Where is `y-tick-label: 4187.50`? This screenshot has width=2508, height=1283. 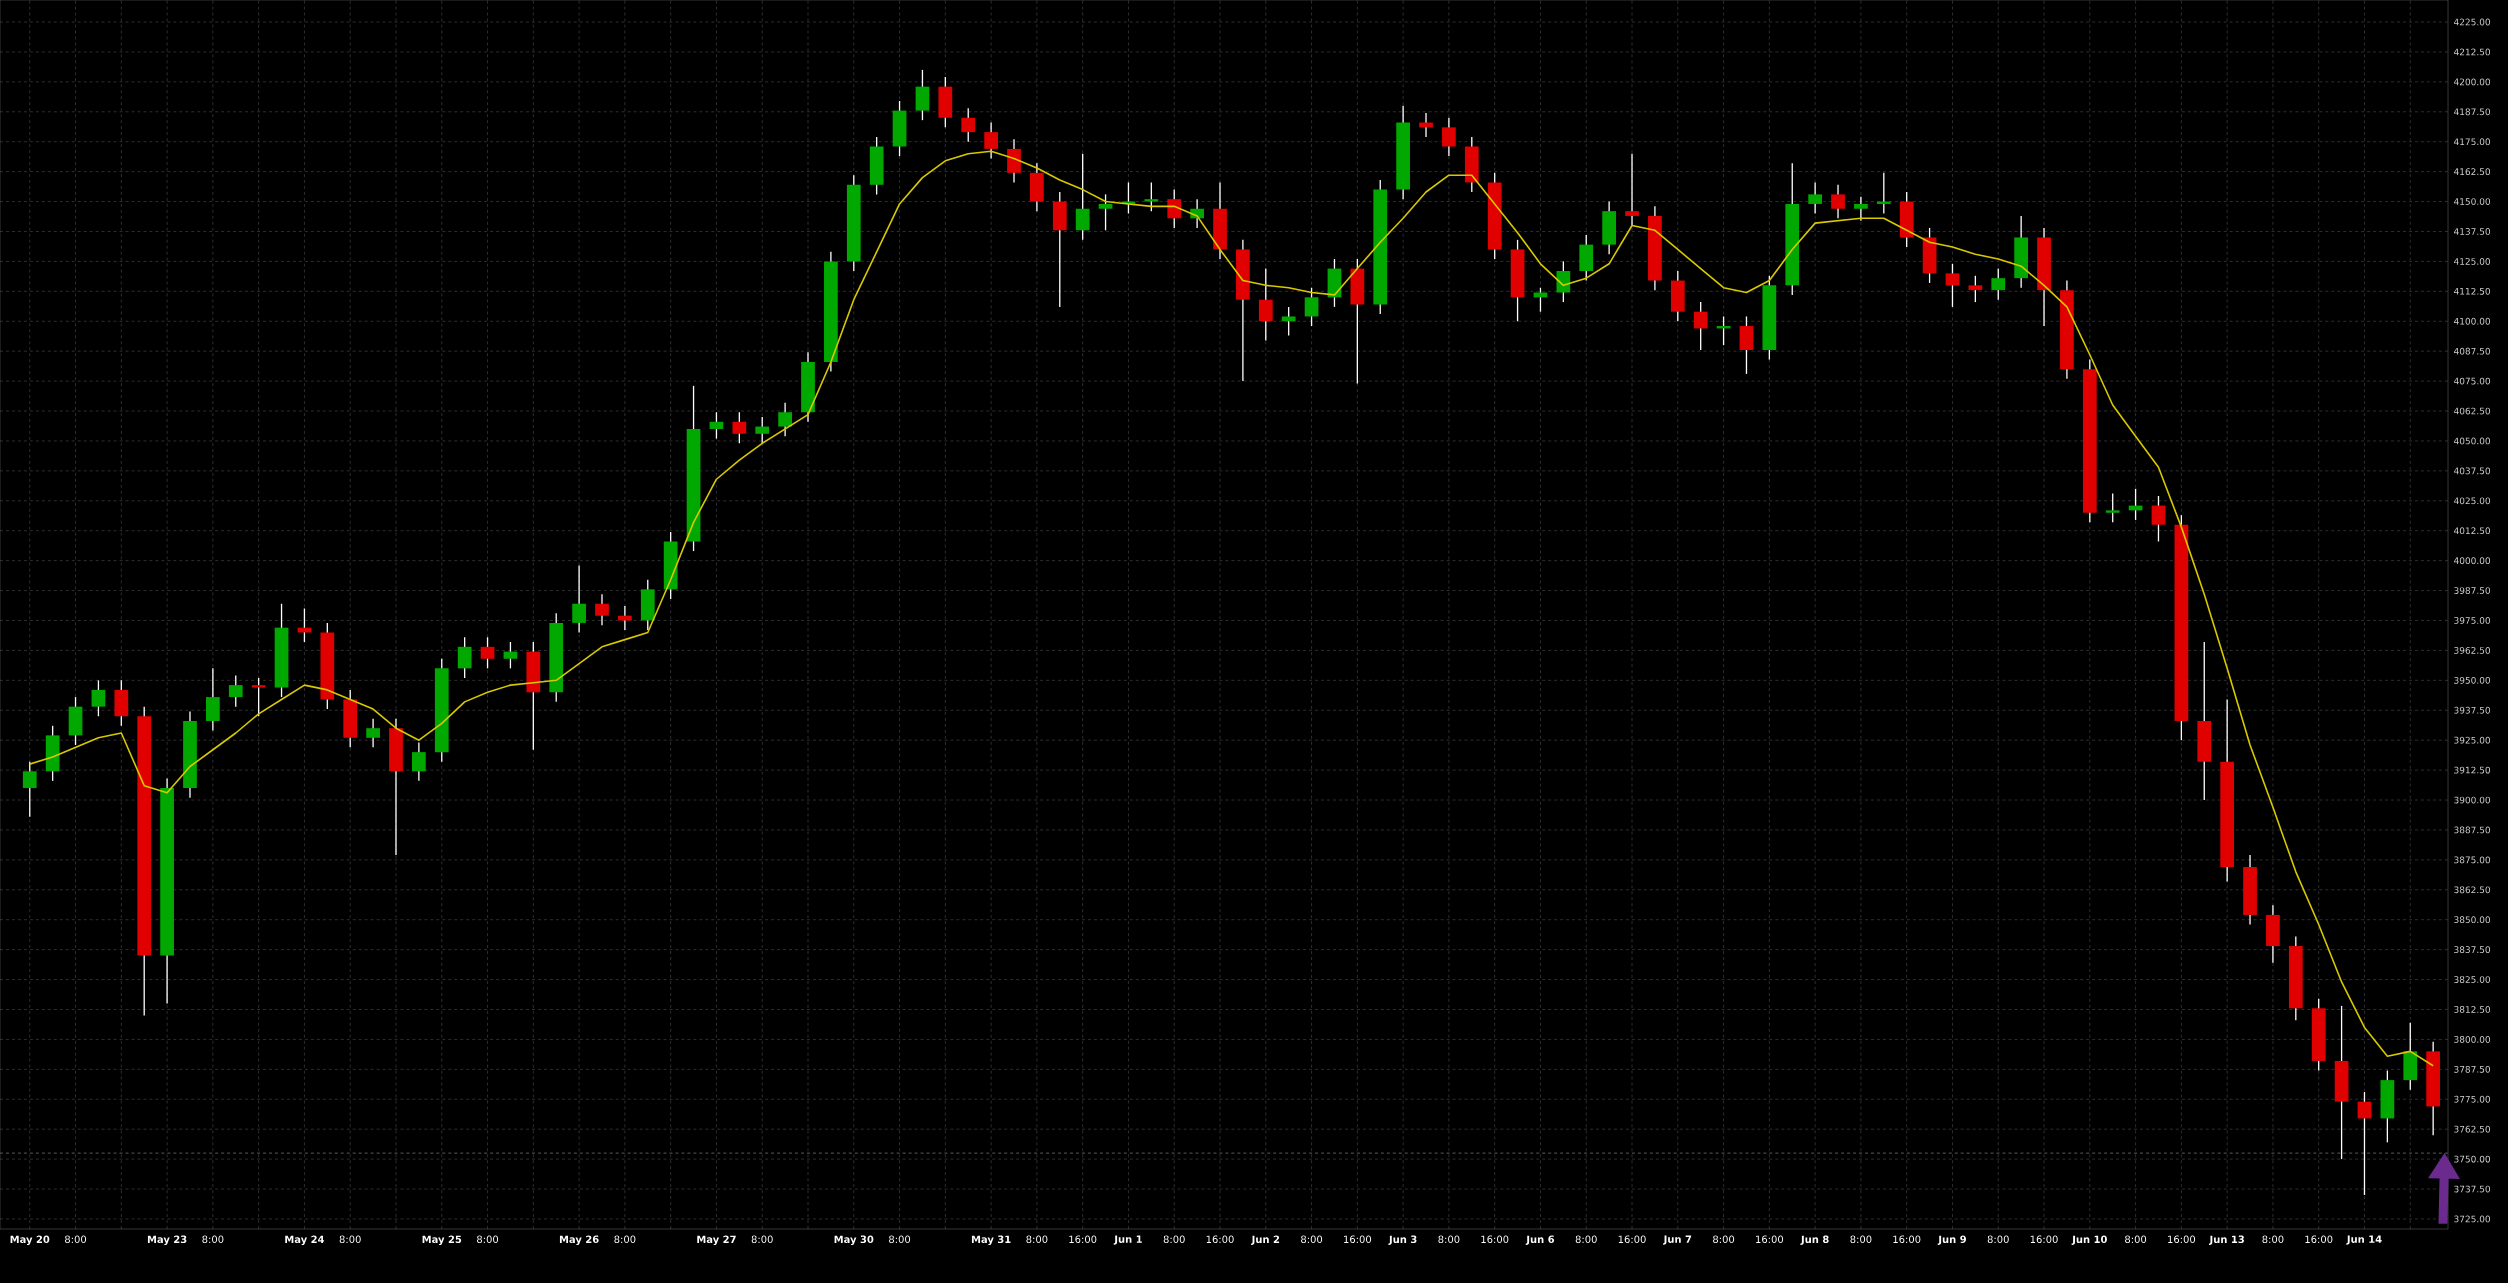 y-tick-label: 4187.50 is located at coordinates (2472, 112).